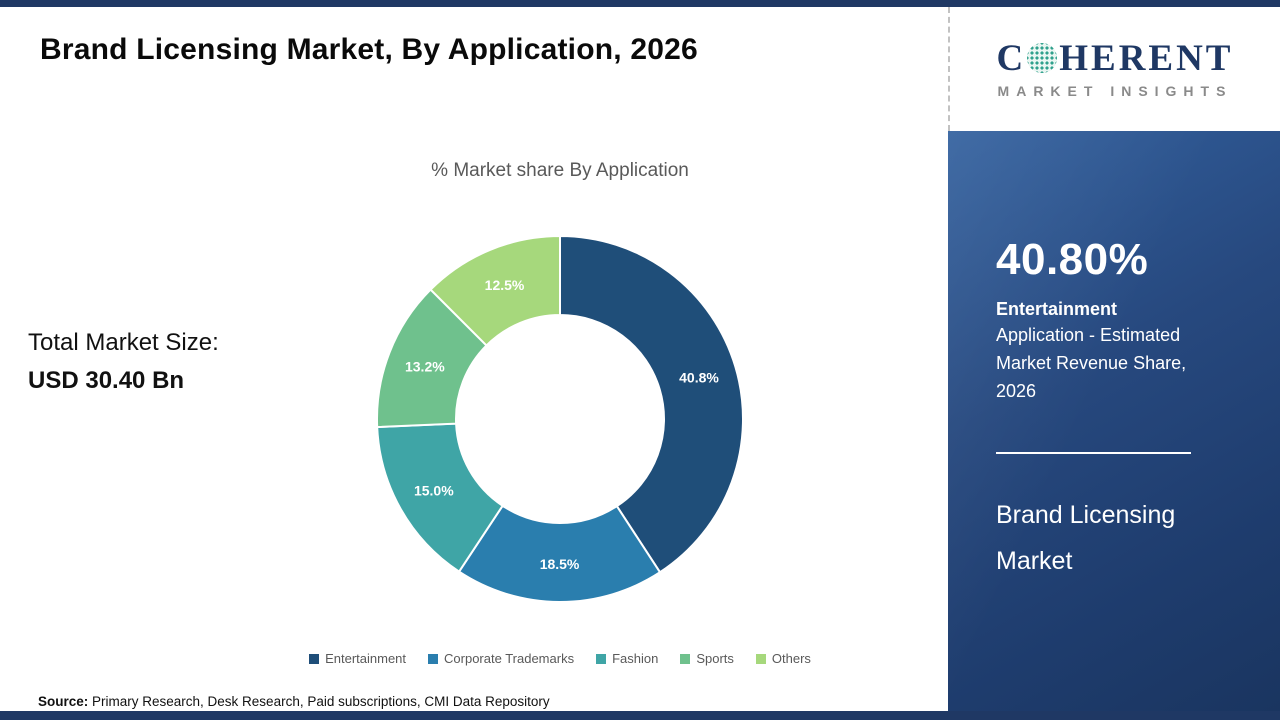 Image resolution: width=1280 pixels, height=720 pixels. Describe the element at coordinates (560, 170) in the screenshot. I see `chart-title: % Market share By Application` at that location.